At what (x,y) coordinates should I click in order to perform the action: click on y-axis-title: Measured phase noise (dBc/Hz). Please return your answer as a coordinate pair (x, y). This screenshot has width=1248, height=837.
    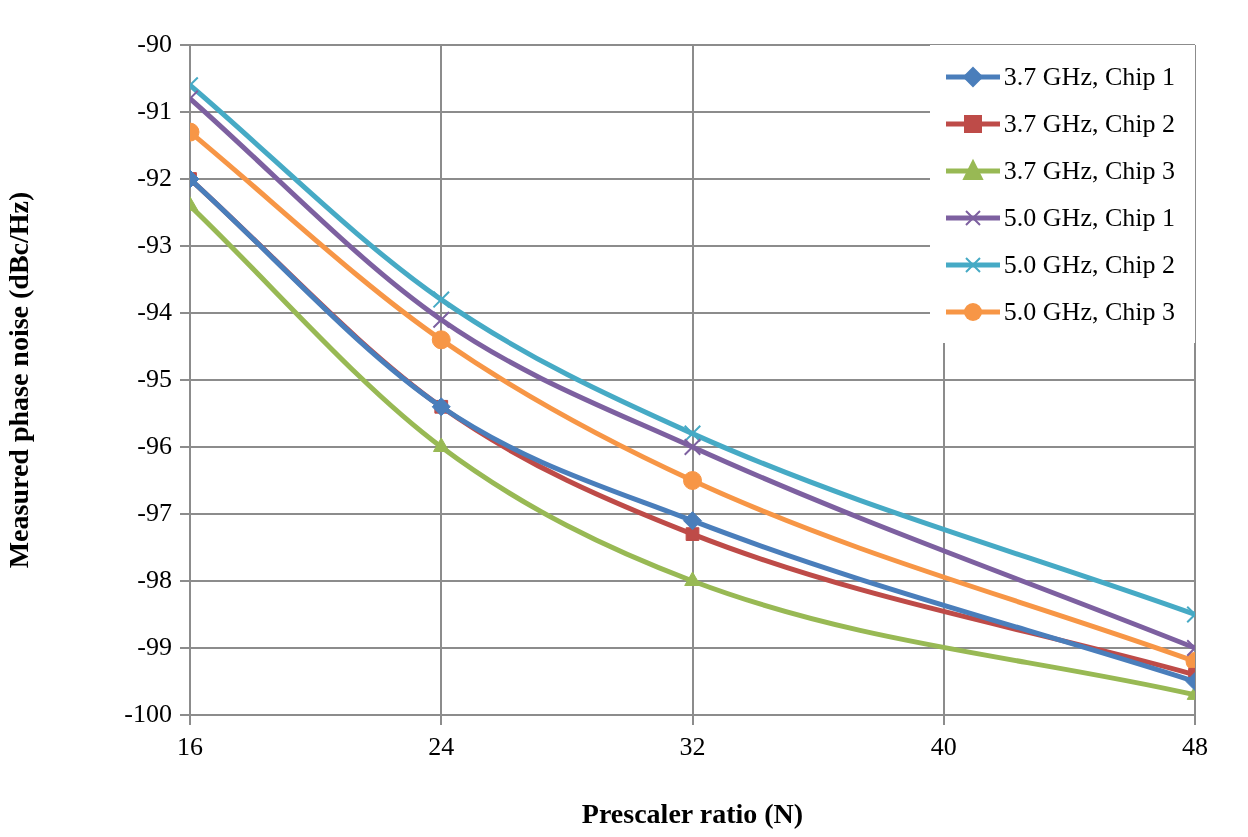
    Looking at the image, I should click on (19, 380).